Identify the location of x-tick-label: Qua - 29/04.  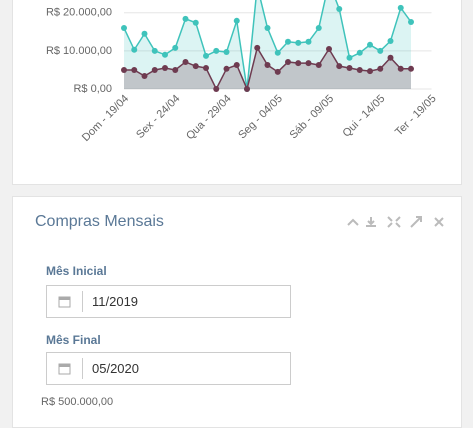
(209, 118).